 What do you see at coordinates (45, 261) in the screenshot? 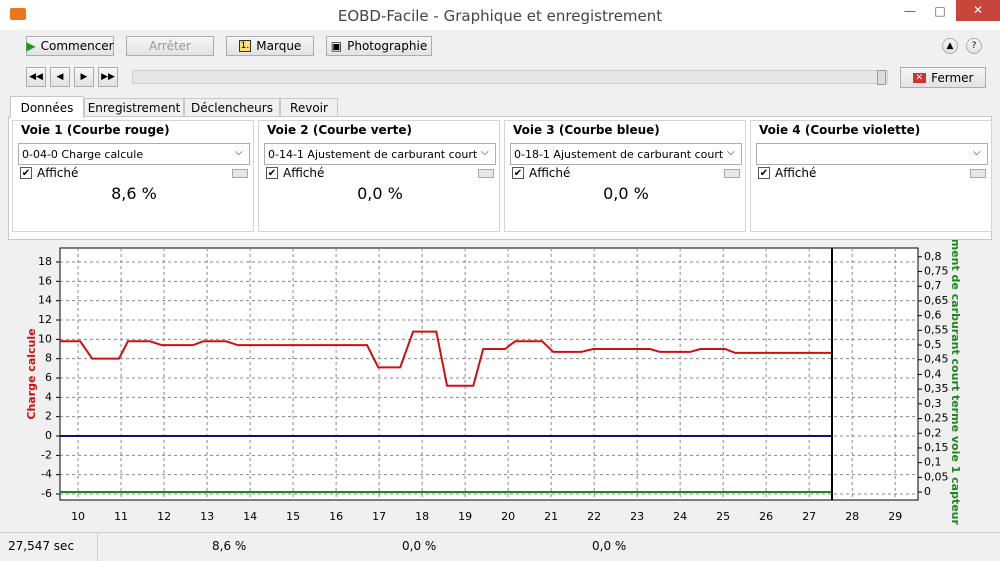
I see `y-tick-label: 18` at bounding box center [45, 261].